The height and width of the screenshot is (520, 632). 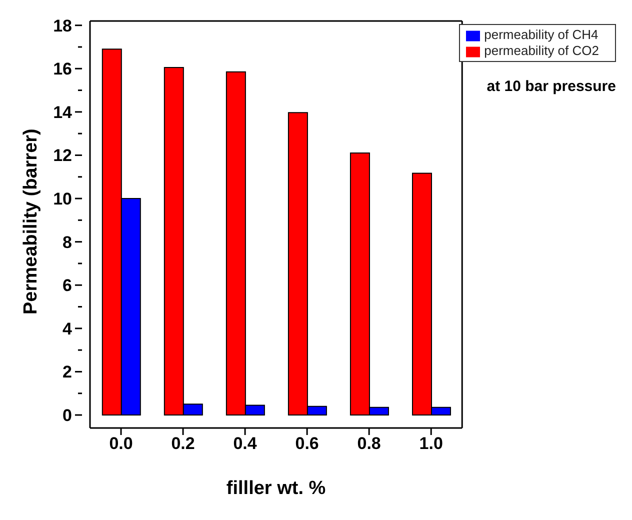 What do you see at coordinates (307, 444) in the screenshot?
I see `x-tick-label: 0.6` at bounding box center [307, 444].